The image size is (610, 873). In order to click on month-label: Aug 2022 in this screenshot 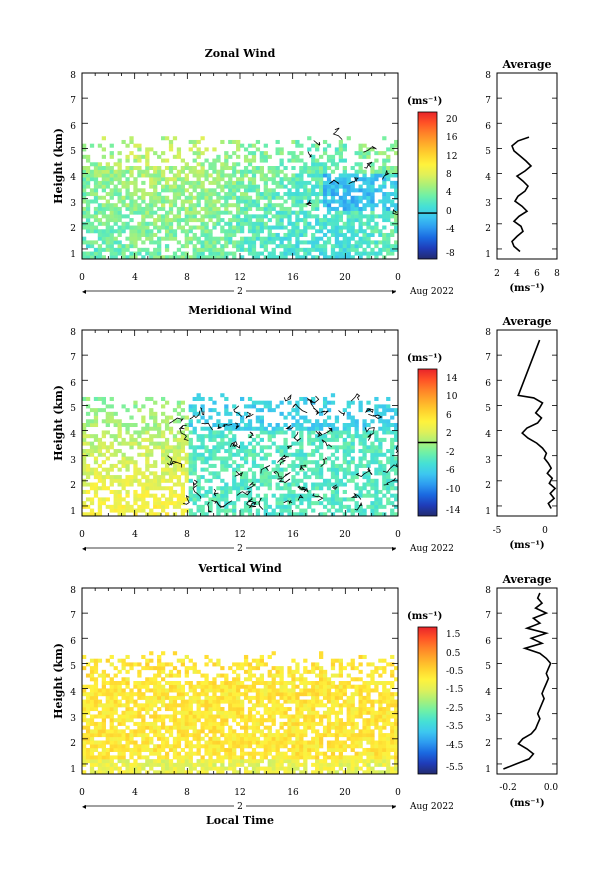, I will do `click(431, 292)`.